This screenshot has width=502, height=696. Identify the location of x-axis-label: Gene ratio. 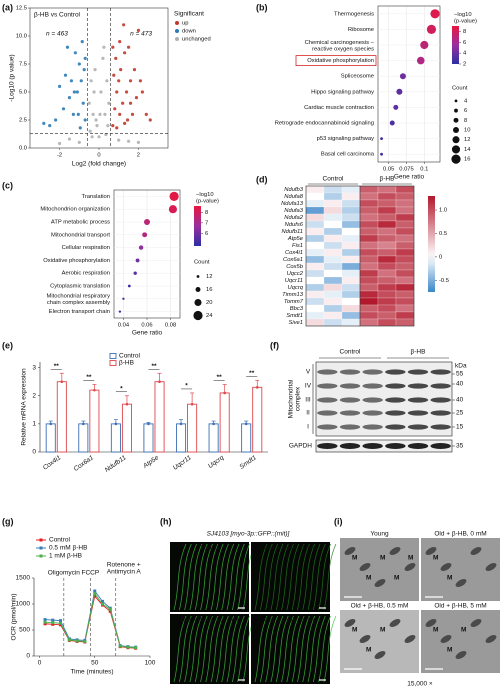
(409, 177).